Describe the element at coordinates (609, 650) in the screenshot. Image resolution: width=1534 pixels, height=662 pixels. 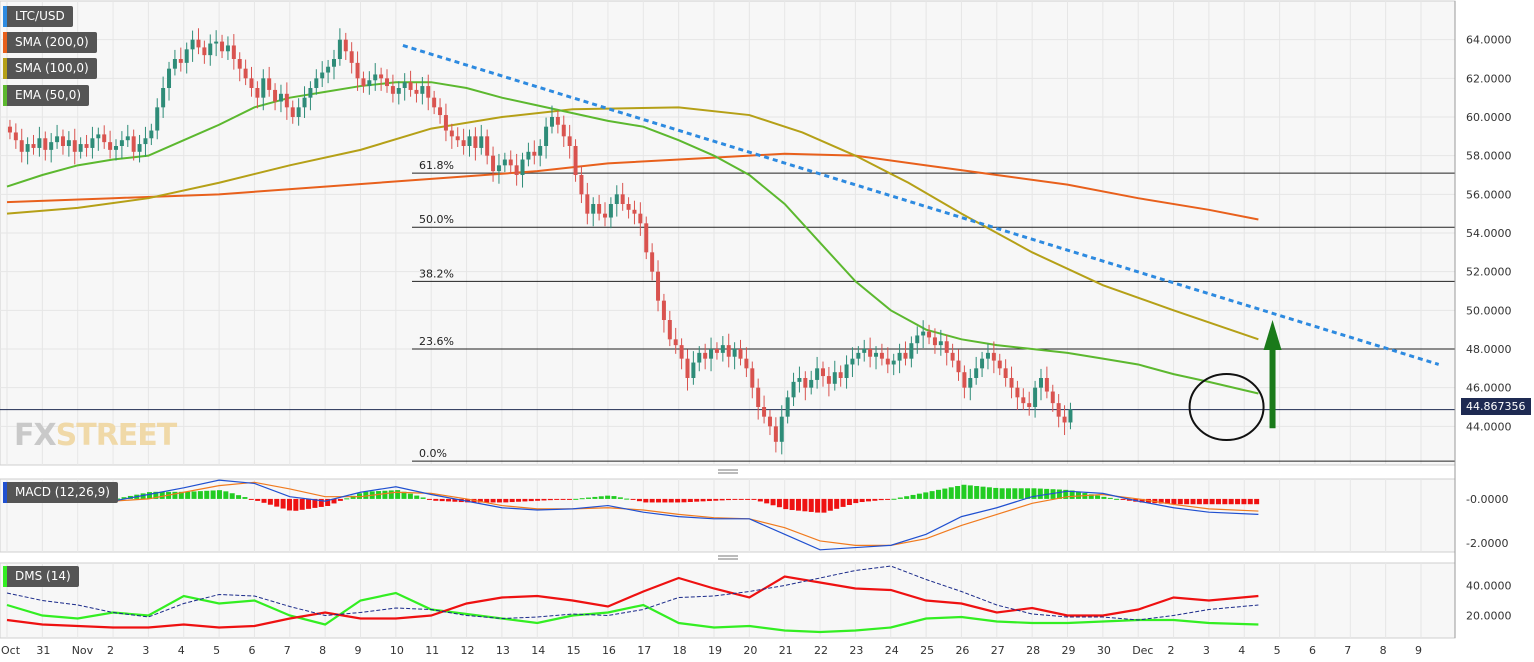
I see `x-tick-label: 16` at that location.